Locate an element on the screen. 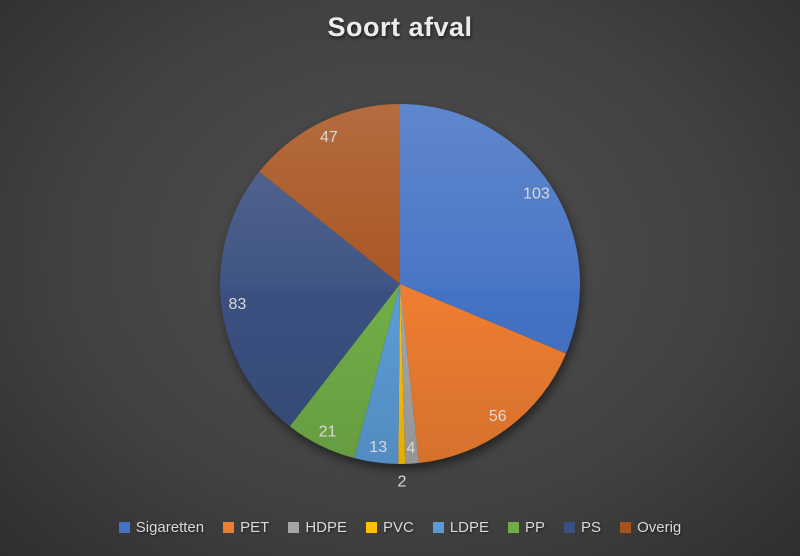 The image size is (800, 556). legend-label: LDPE is located at coordinates (469, 527).